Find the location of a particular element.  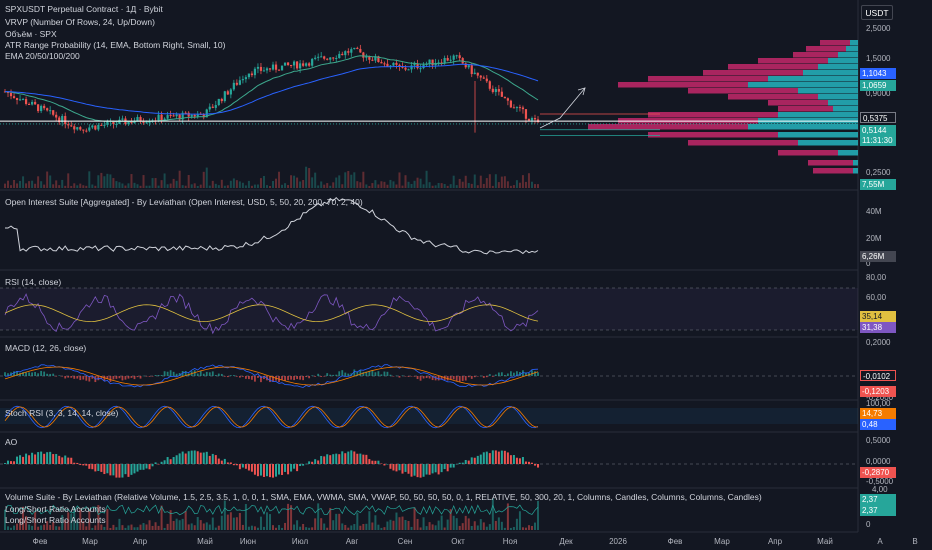

rsi-tick: 80,00 is located at coordinates (876, 277).